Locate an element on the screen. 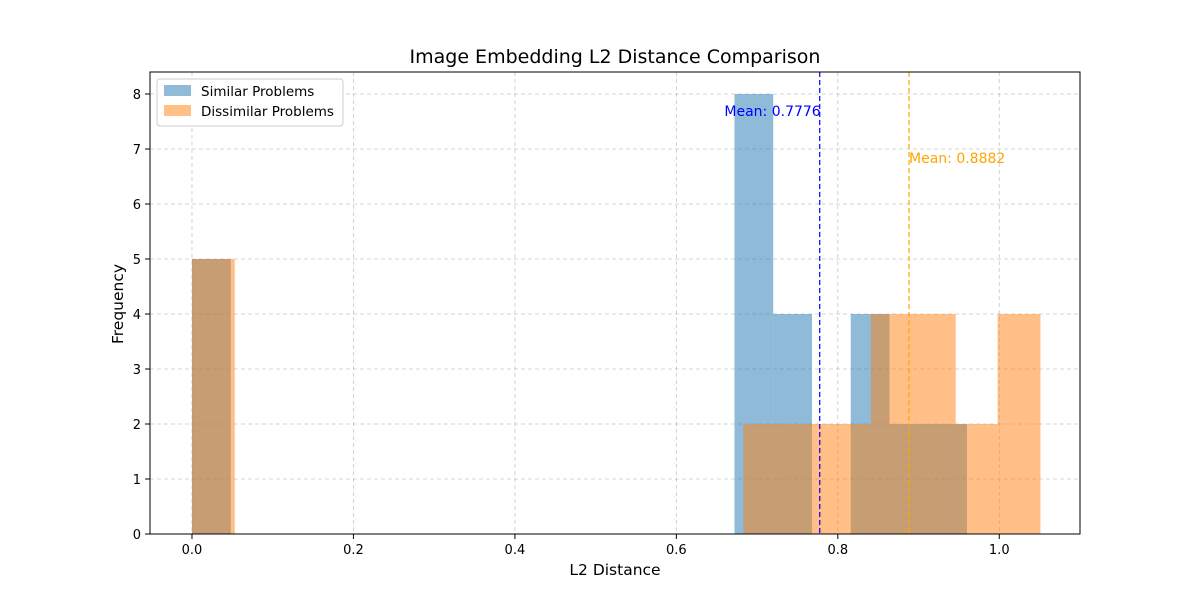 Image resolution: width=1200 pixels, height=604 pixels. y-tick-label: 5 is located at coordinates (137, 260).